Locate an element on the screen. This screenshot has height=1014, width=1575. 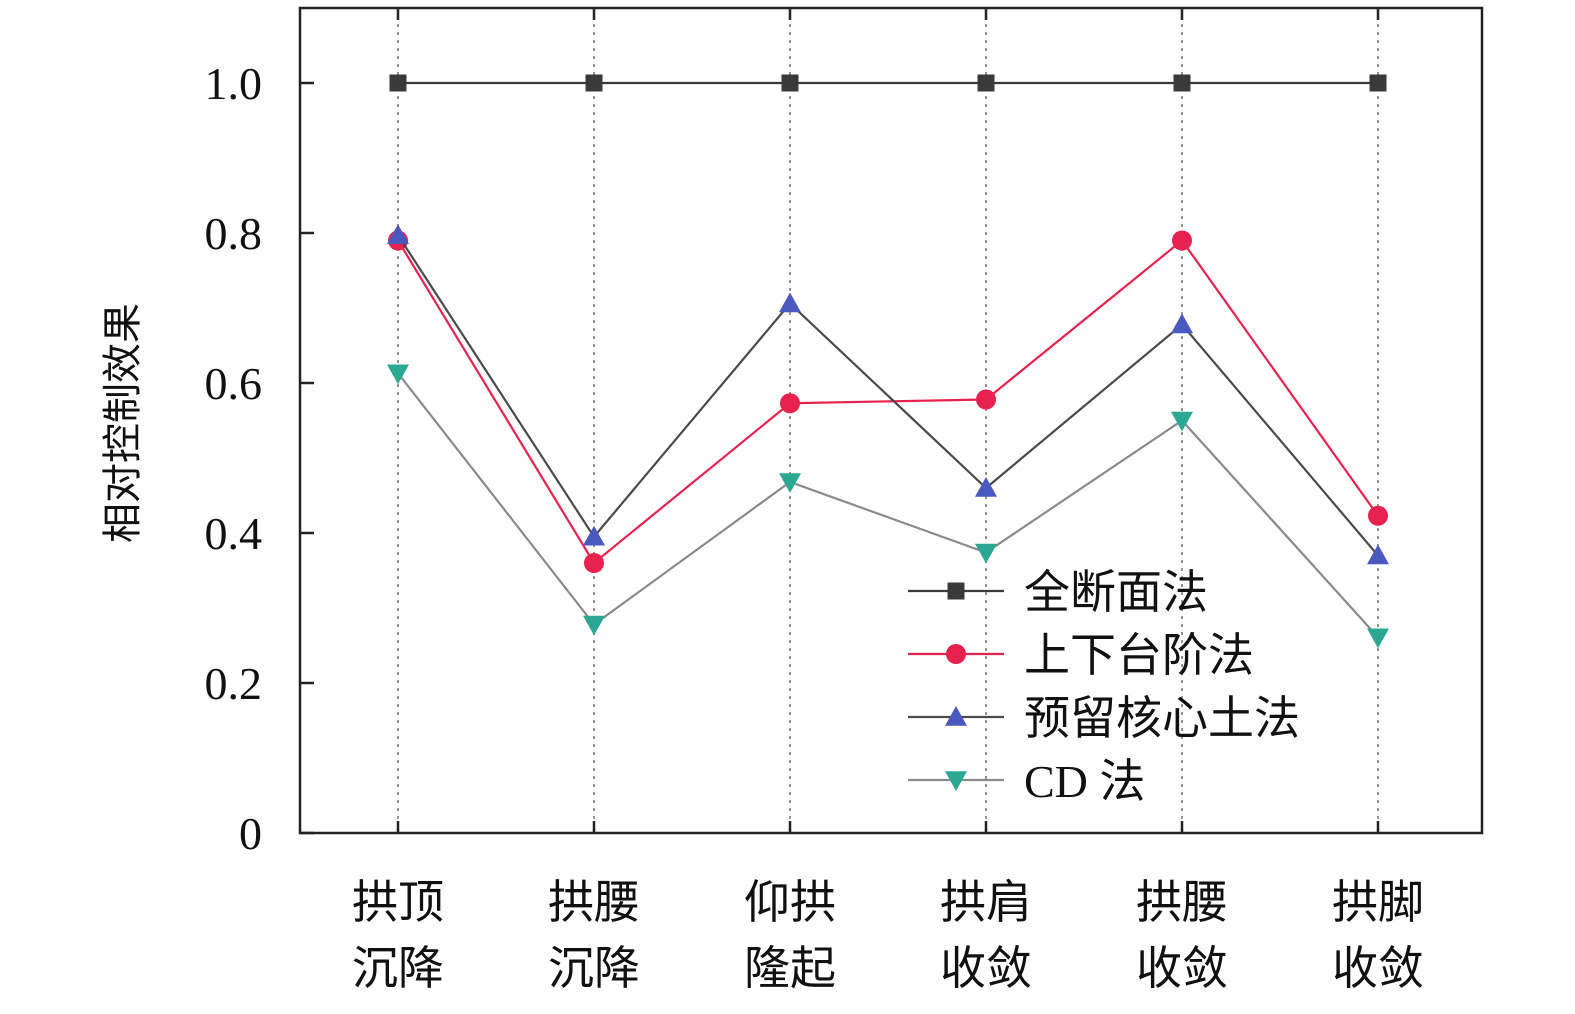
series is located at coordinates (888, 83).